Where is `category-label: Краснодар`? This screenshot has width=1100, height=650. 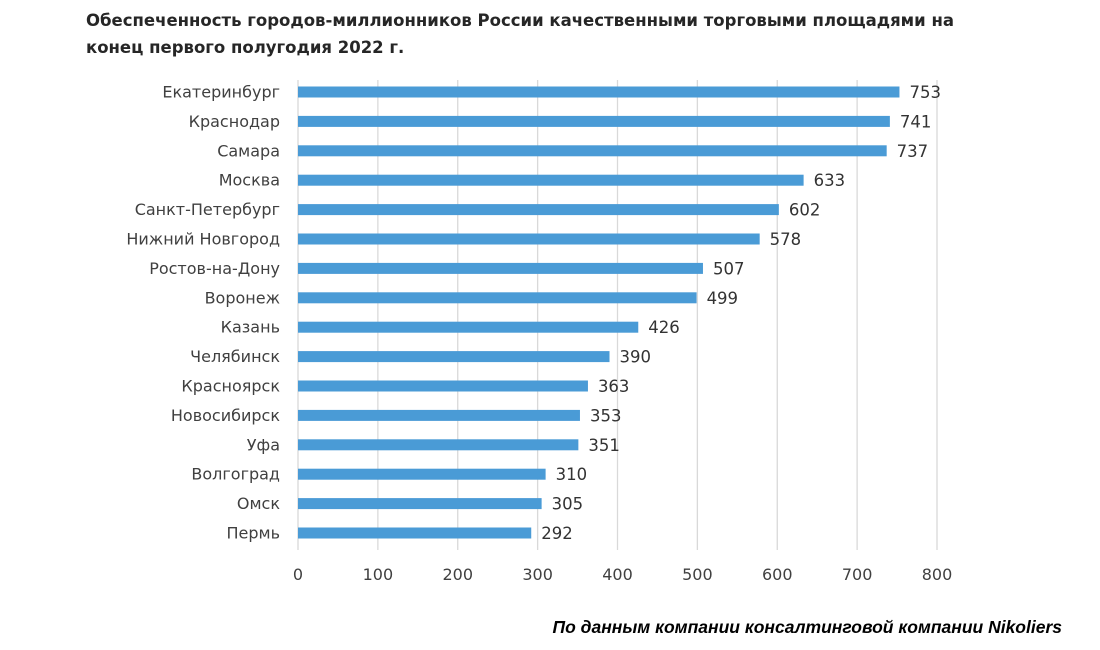 category-label: Краснодар is located at coordinates (234, 121).